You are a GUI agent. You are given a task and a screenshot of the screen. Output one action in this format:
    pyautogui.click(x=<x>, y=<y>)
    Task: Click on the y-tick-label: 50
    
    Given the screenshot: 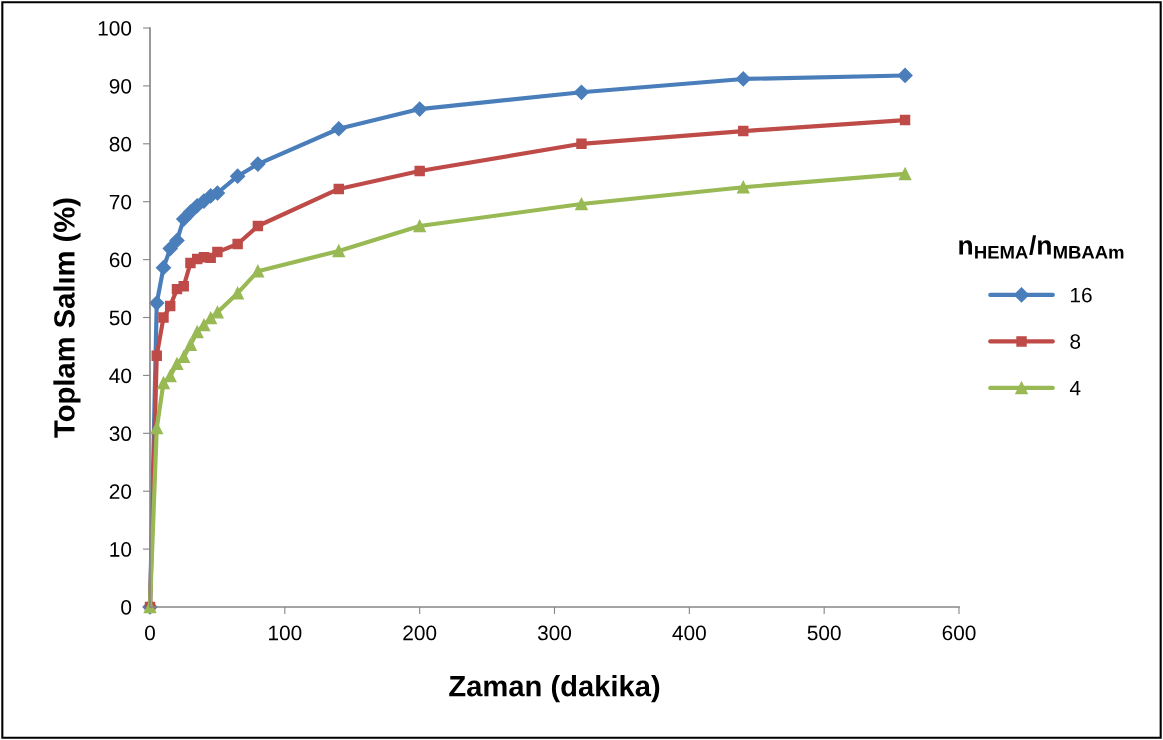 What is the action you would take?
    pyautogui.click(x=120, y=318)
    